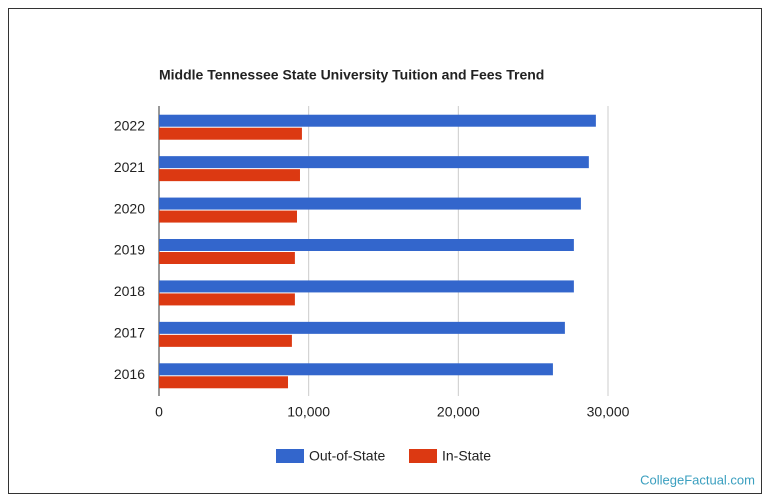  What do you see at coordinates (466, 456) in the screenshot?
I see `legend-label: In-State` at bounding box center [466, 456].